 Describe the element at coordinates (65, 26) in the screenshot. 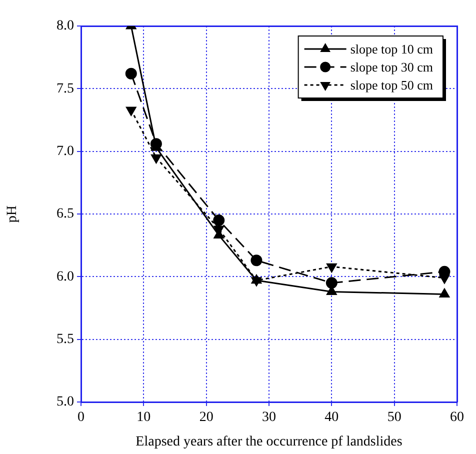

I see `y-tick-label: 8.0` at that location.